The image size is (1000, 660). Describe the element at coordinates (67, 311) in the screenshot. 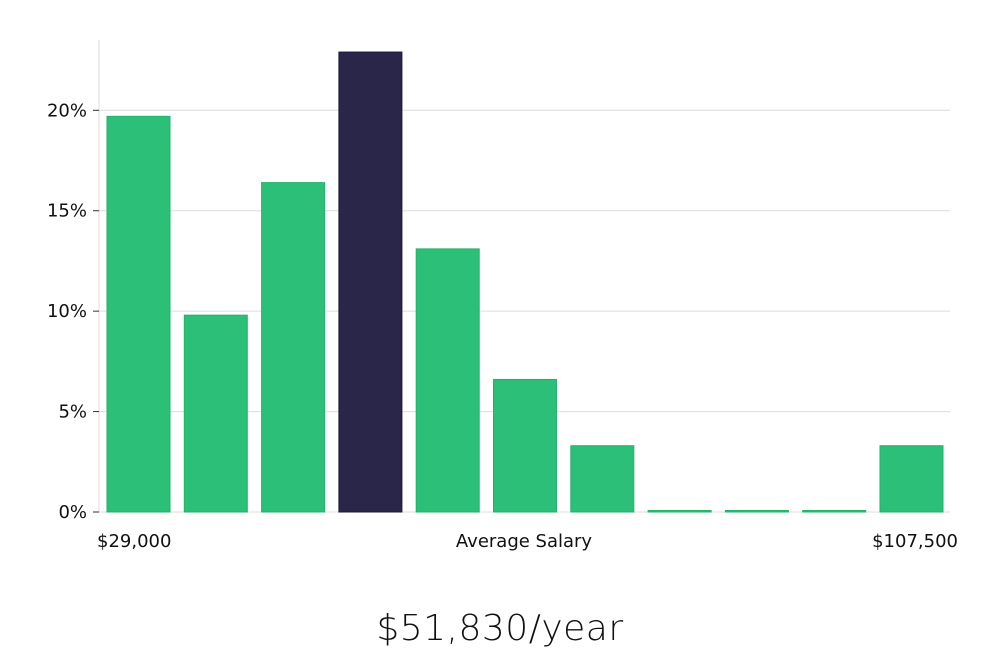

I see `y-tick-label: 10%` at that location.